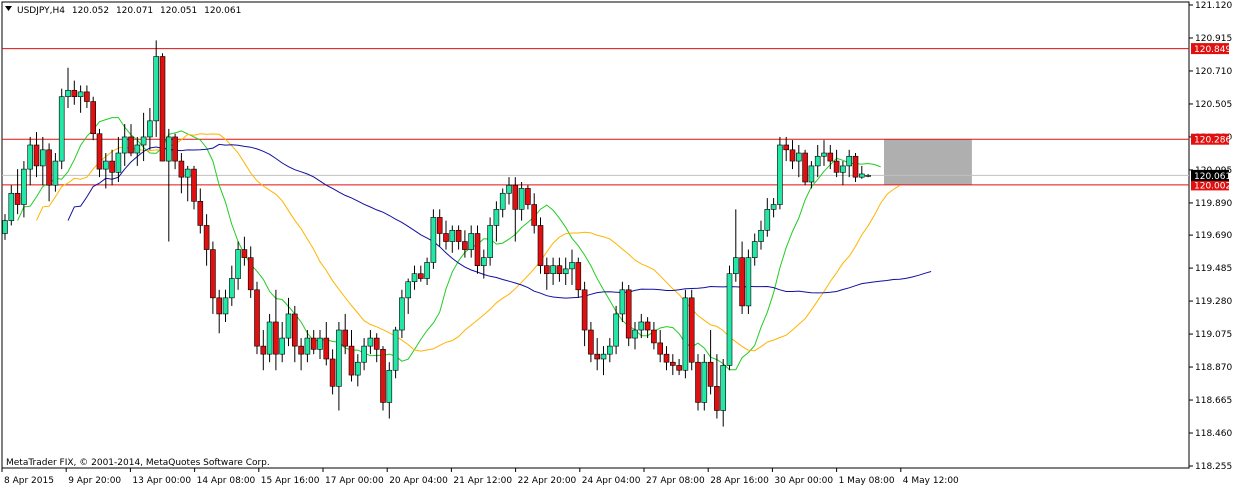 This screenshot has width=1233, height=488. What do you see at coordinates (1213, 434) in the screenshot?
I see `price-tick-label: 118.460` at bounding box center [1213, 434].